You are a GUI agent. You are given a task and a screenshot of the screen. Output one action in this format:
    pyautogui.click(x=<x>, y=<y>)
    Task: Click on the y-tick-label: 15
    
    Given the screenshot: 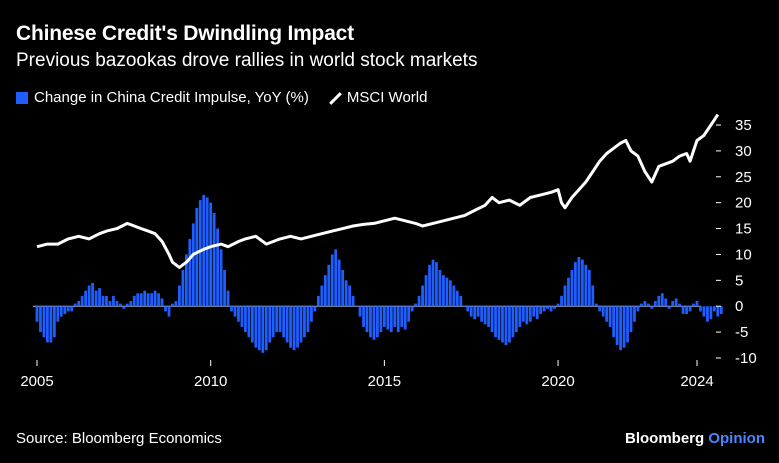 What is the action you would take?
    pyautogui.click(x=743, y=229)
    